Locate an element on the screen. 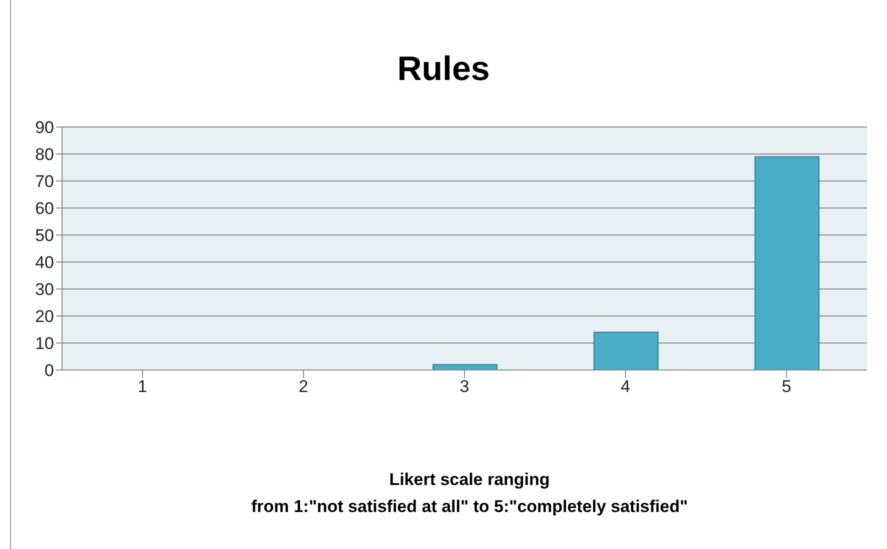  y-tick-label: 30 is located at coordinates (44, 290).